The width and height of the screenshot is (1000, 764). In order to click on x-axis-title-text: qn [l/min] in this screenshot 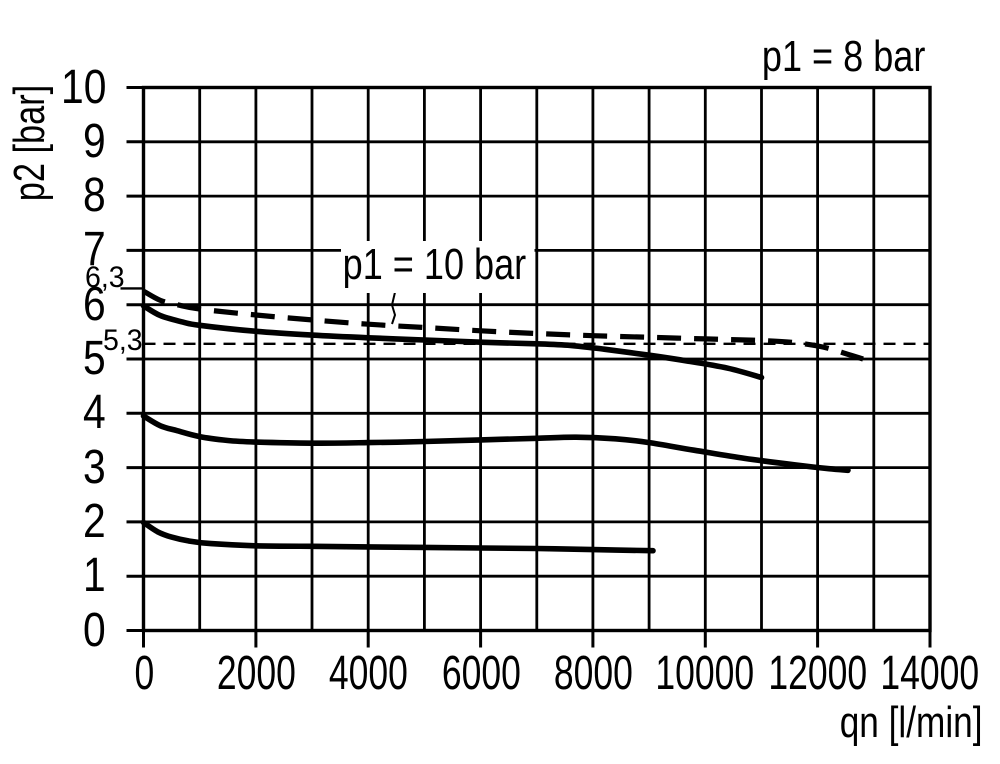, I will do `click(911, 722)`.